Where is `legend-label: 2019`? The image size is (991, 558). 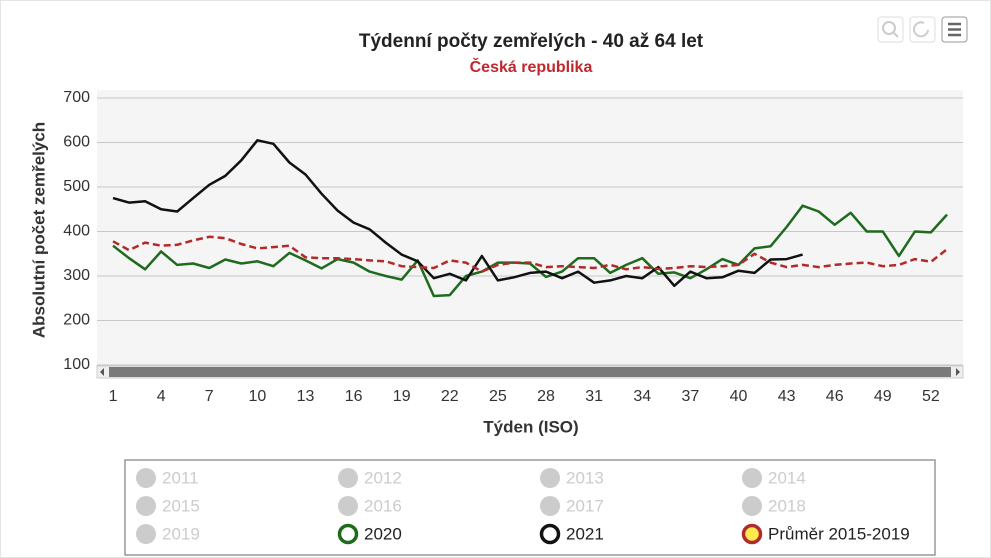 legend-label: 2019 is located at coordinates (181, 533).